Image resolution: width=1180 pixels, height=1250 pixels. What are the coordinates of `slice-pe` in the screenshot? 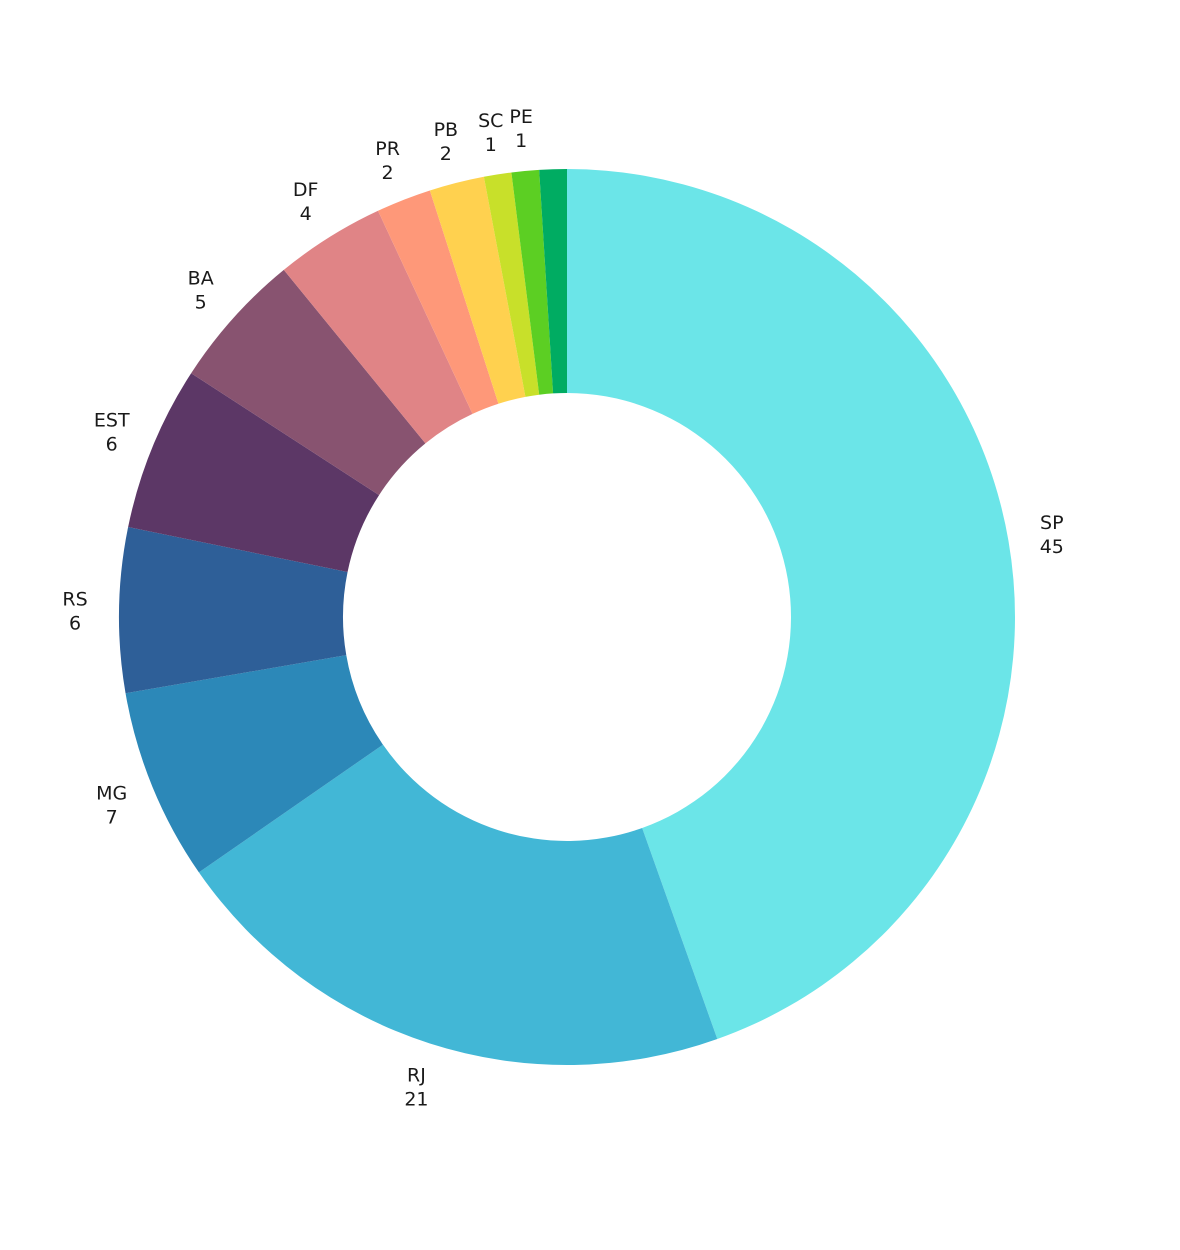 It's located at (532, 282).